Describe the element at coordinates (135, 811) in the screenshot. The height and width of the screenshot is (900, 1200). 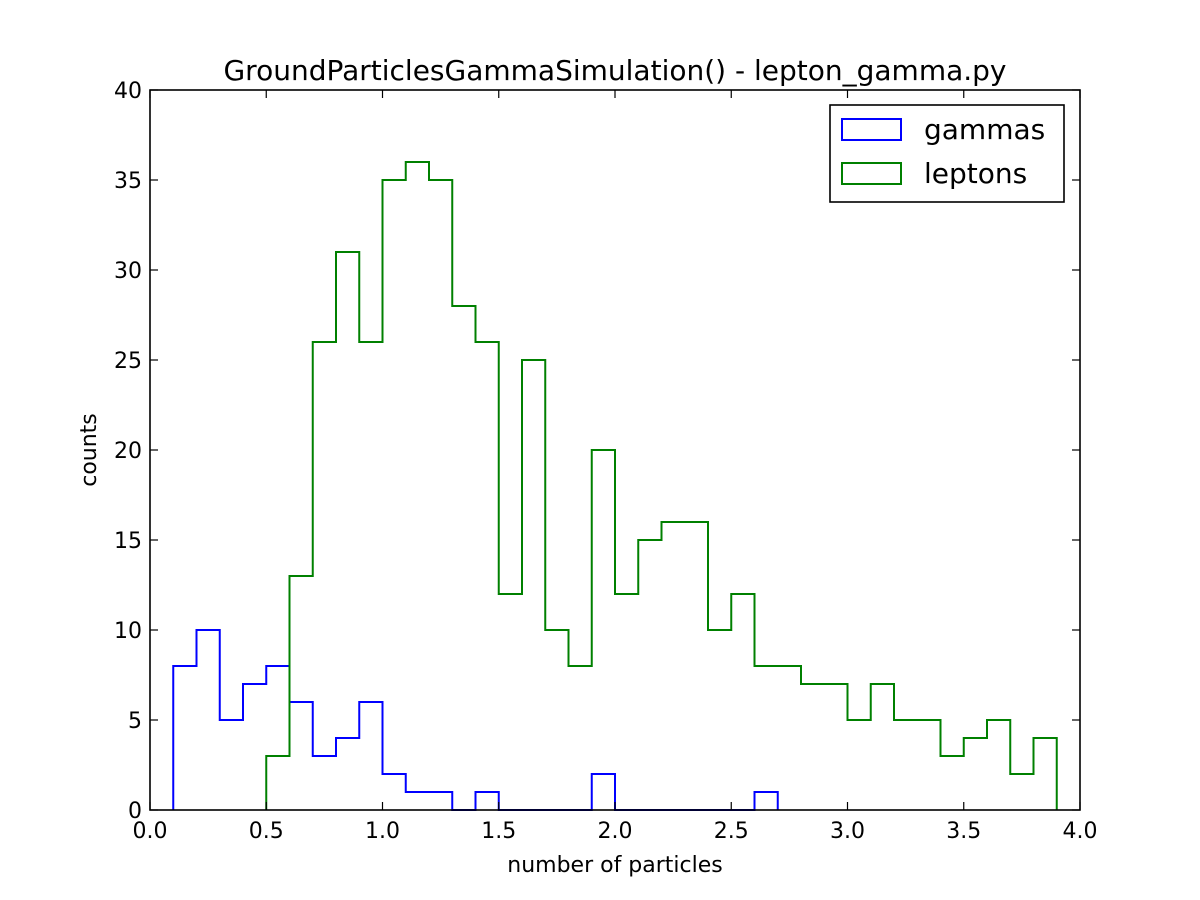
I see `y-tick-label: 0` at that location.